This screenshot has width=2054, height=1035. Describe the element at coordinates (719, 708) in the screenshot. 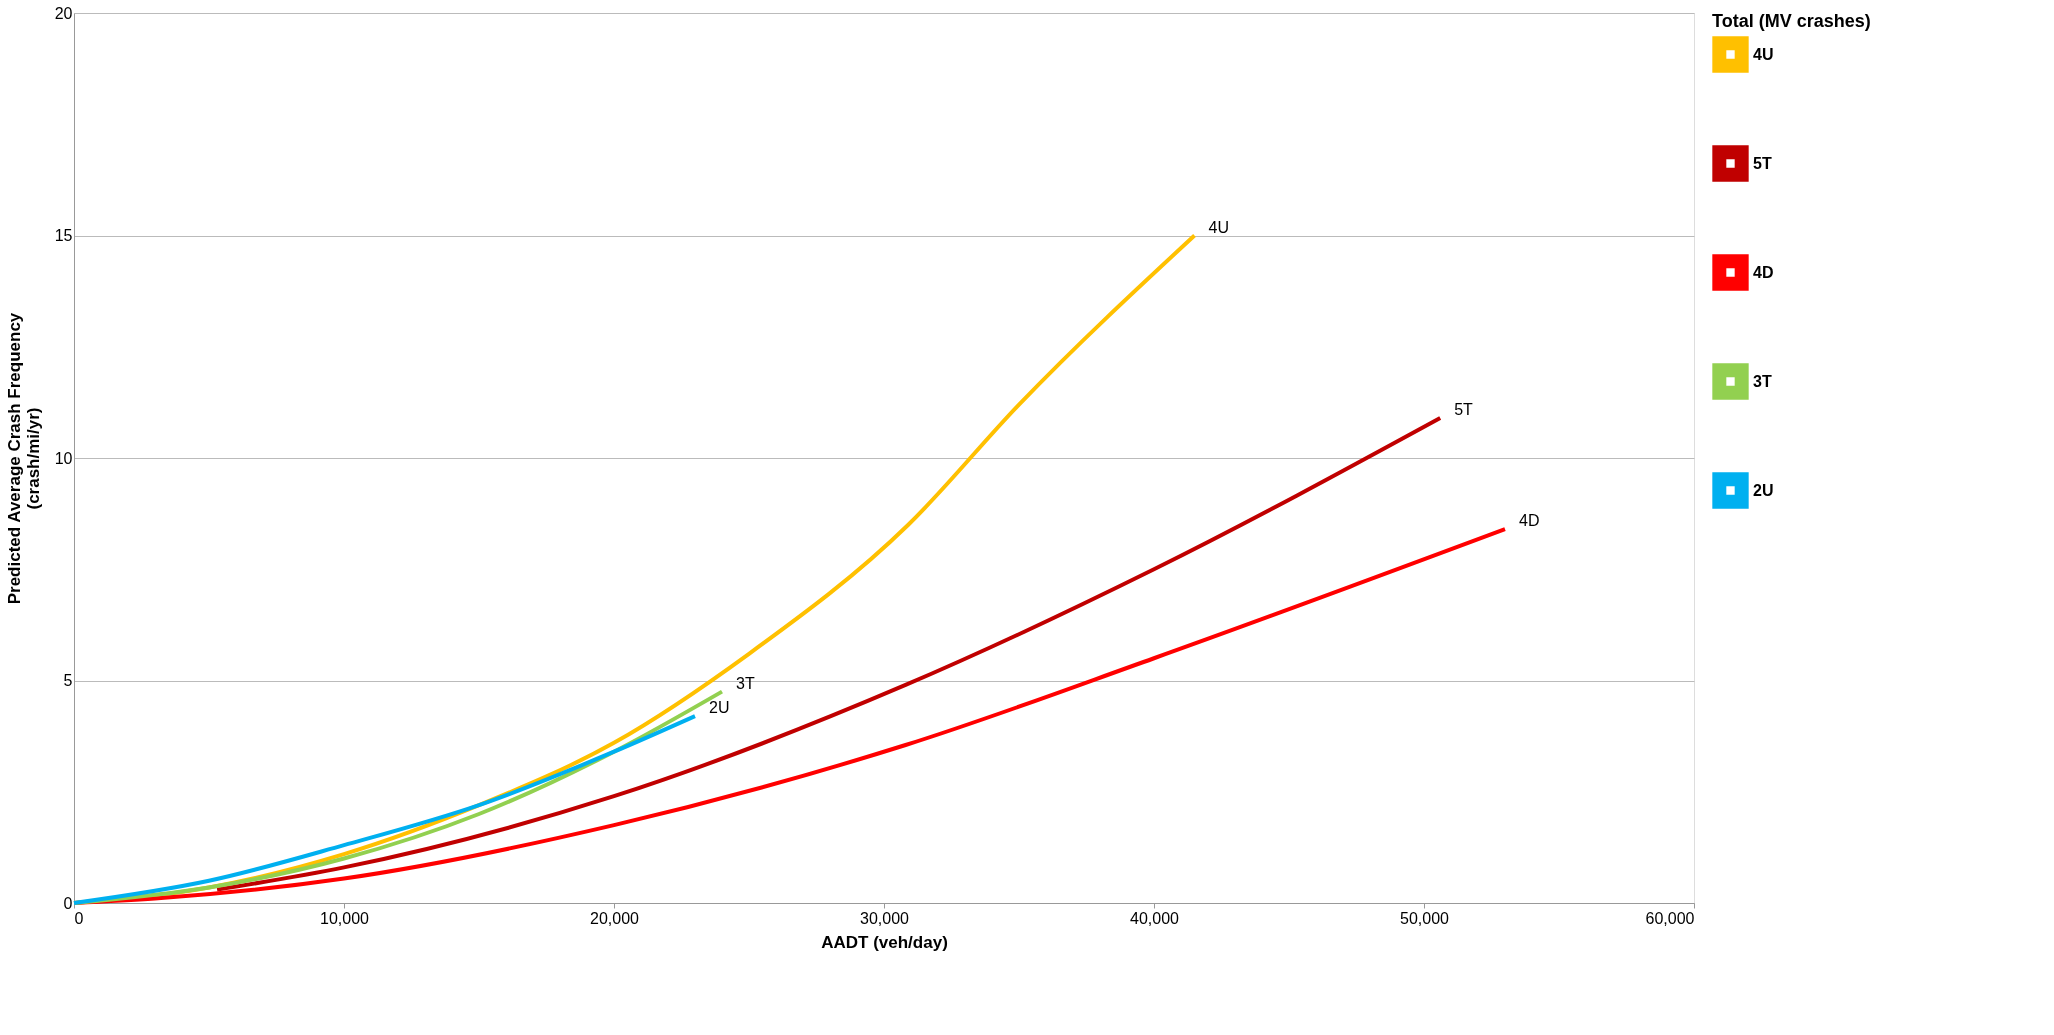

I see `text: 2U` at that location.